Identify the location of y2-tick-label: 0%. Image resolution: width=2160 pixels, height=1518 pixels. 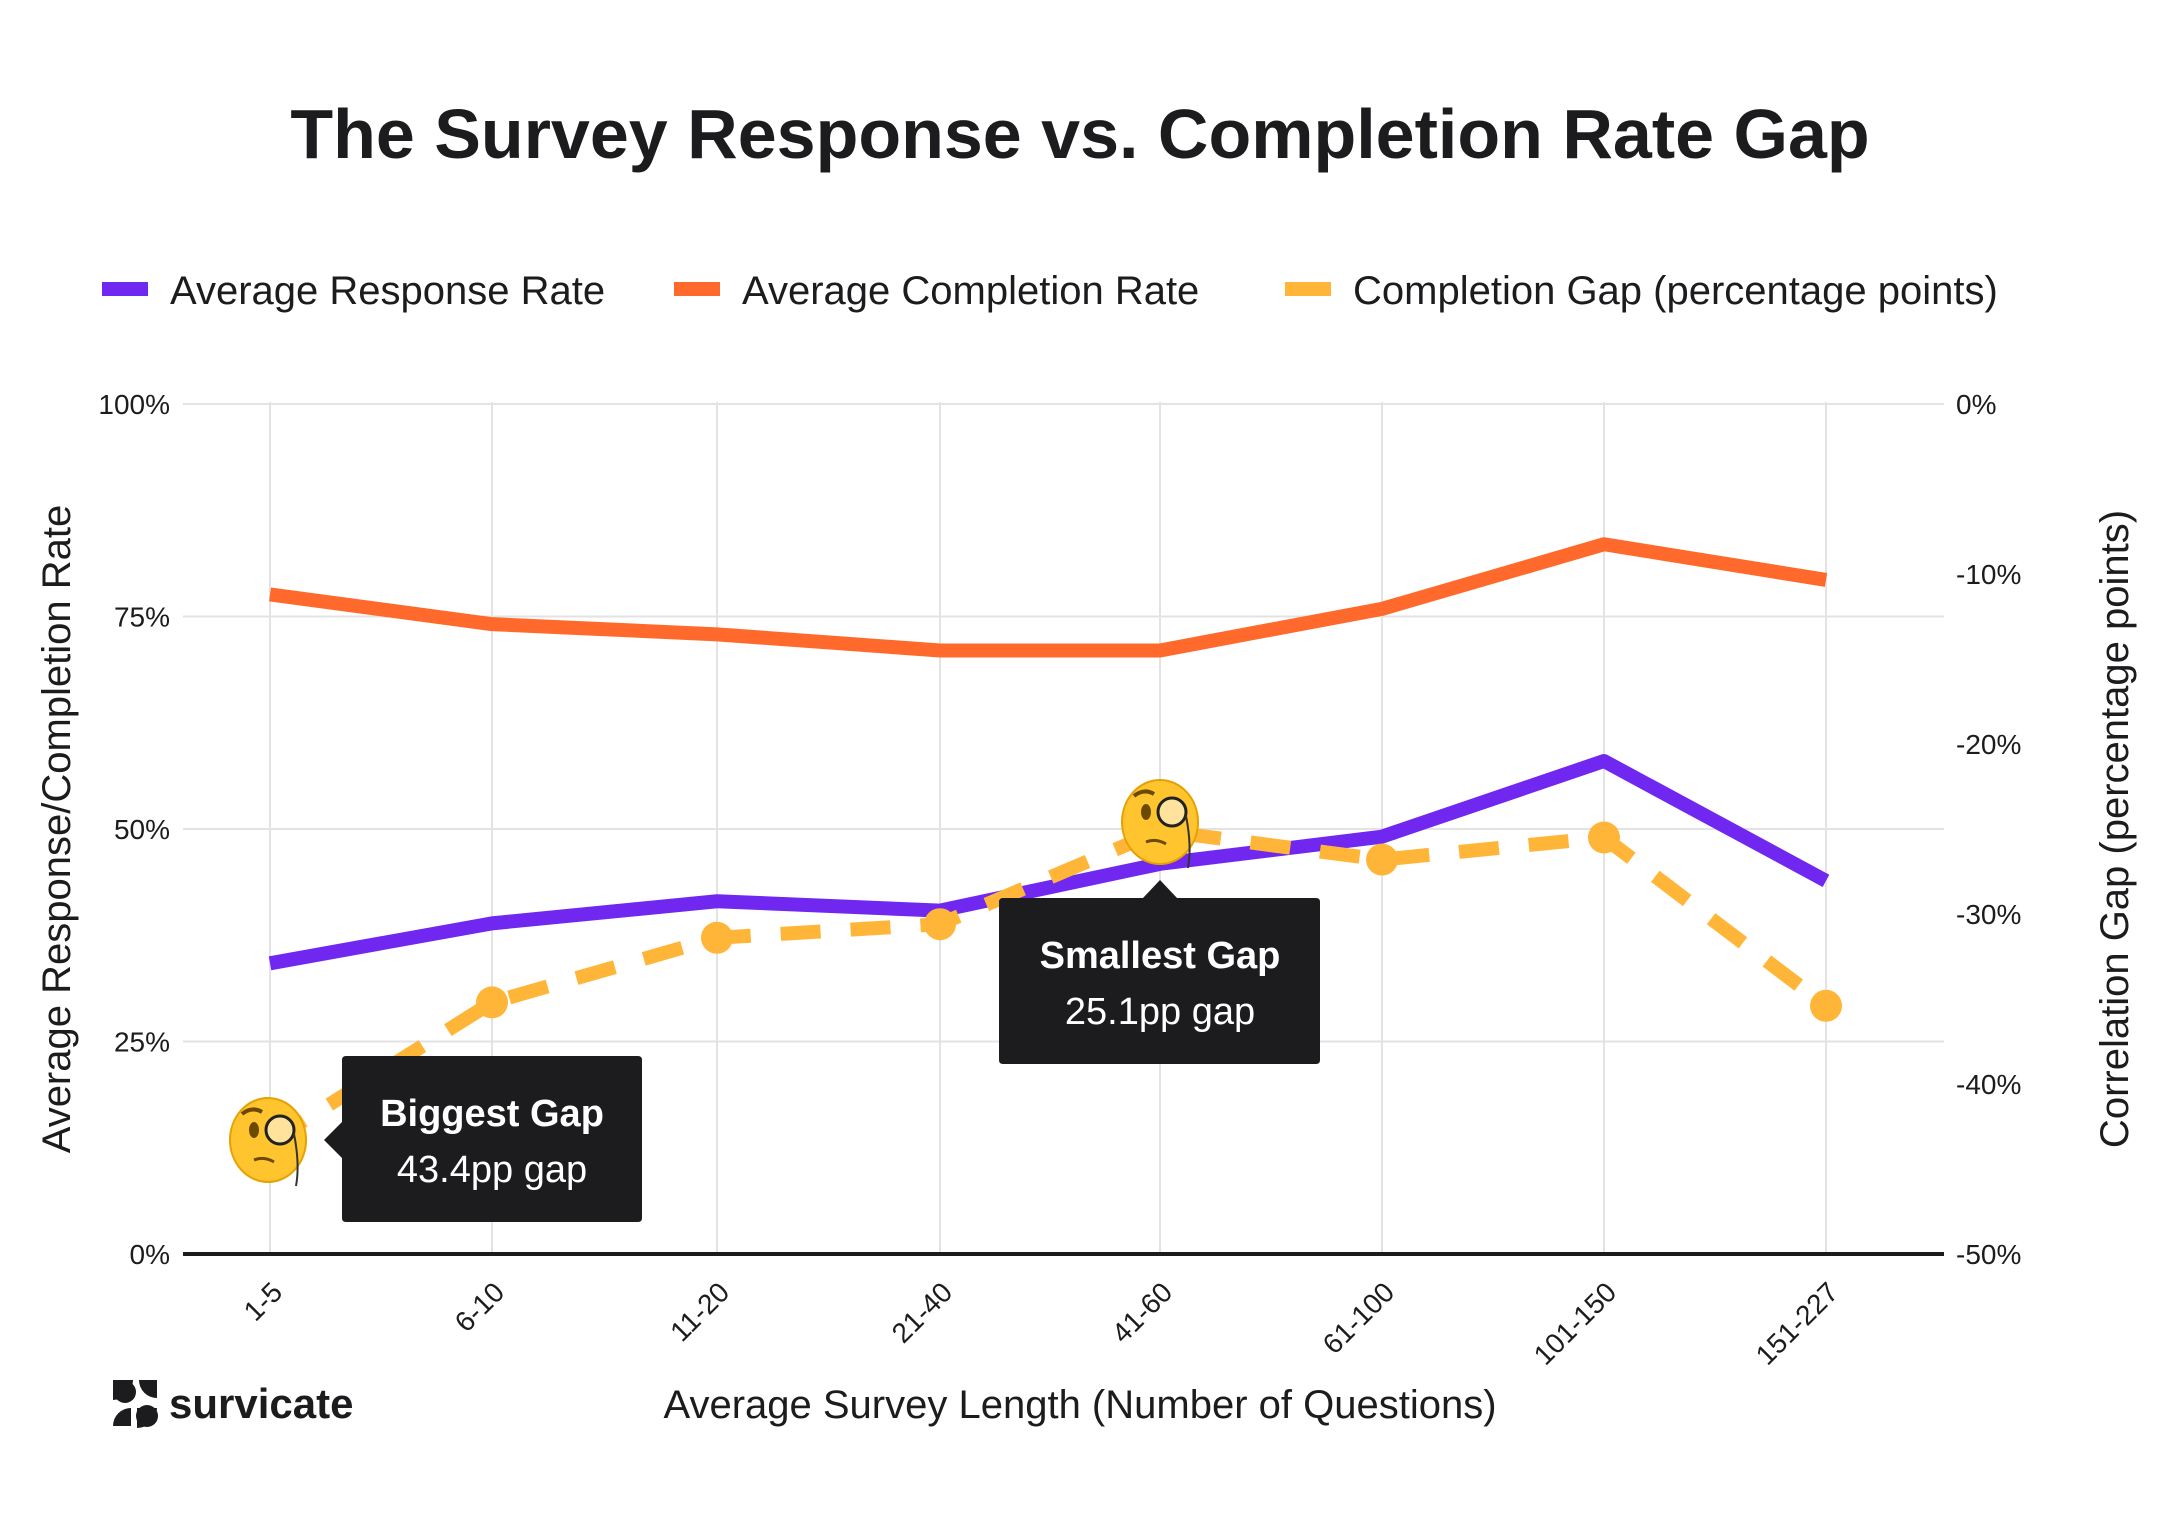
(1976, 404).